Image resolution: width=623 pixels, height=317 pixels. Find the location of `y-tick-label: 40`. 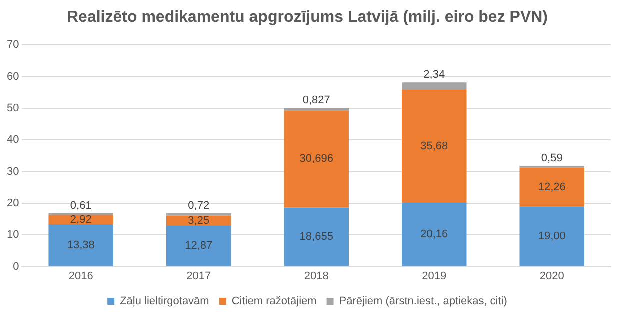

y-tick-label: 40 is located at coordinates (13, 140).